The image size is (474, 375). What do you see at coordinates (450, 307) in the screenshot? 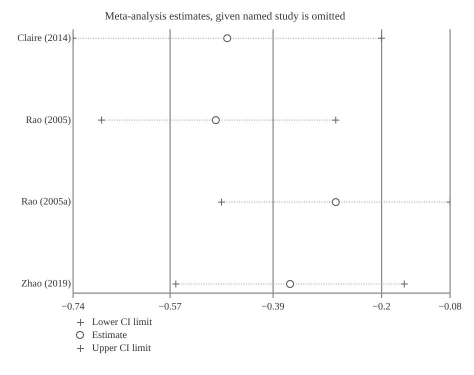
I see `x-tick-label: −0.08` at bounding box center [450, 307].